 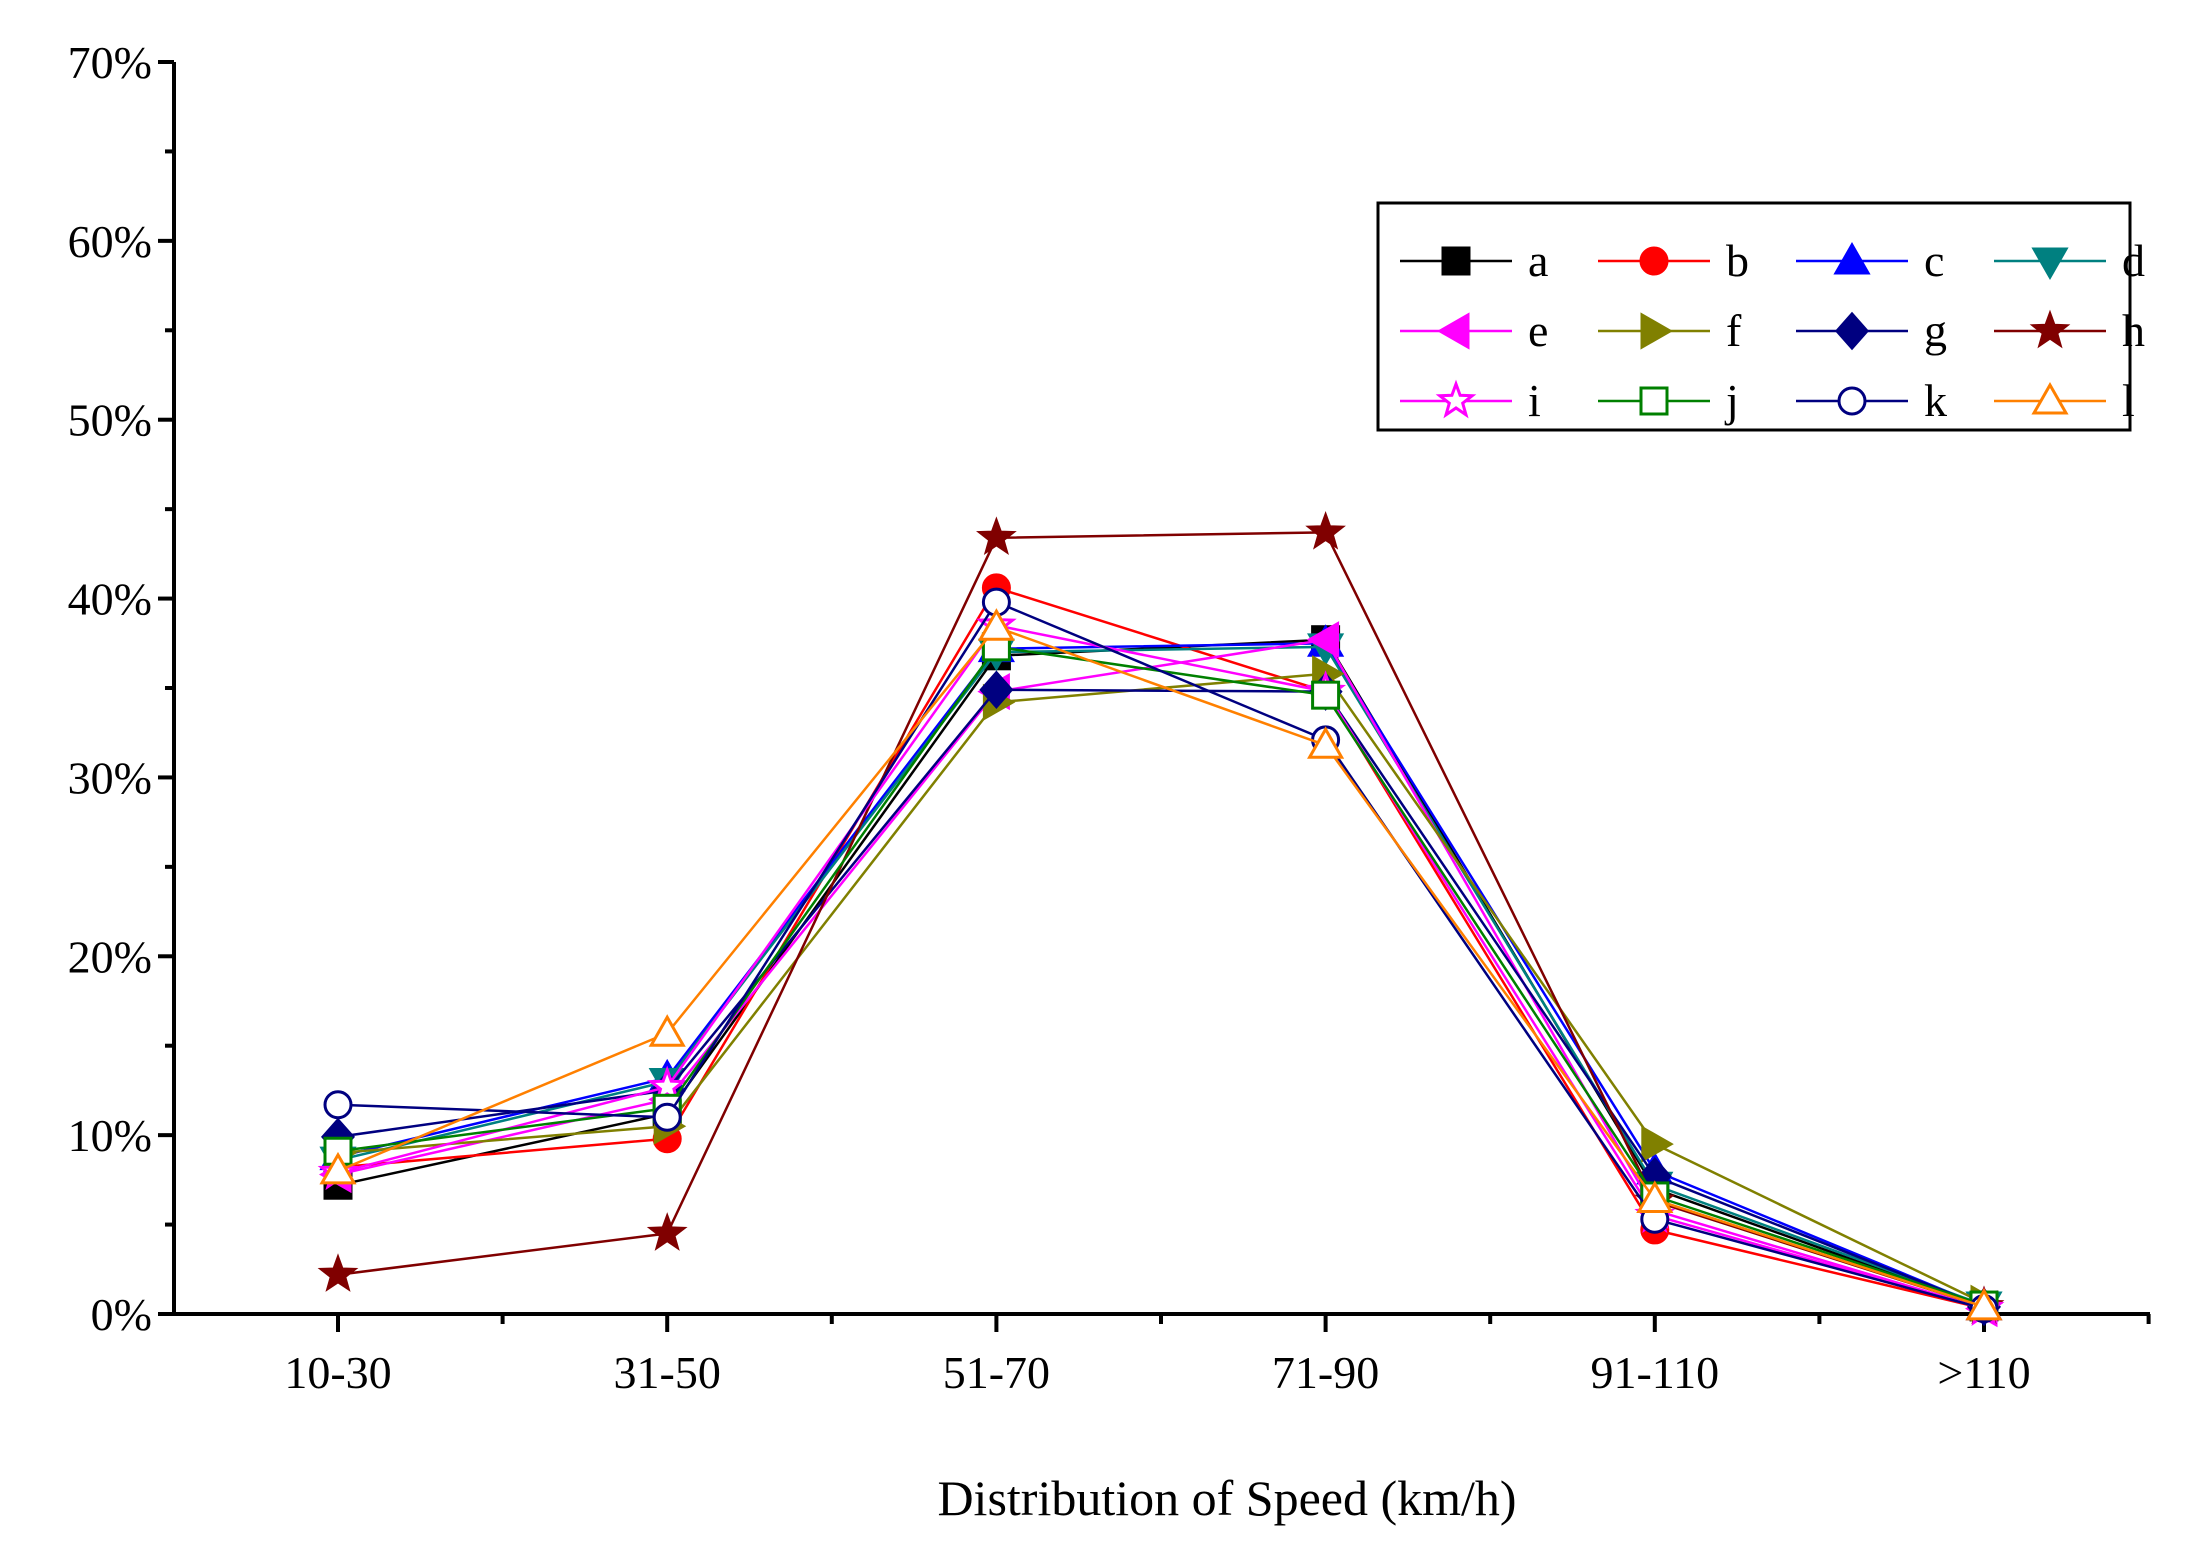 What do you see at coordinates (110, 777) in the screenshot?
I see `y-tick-label: 30%` at bounding box center [110, 777].